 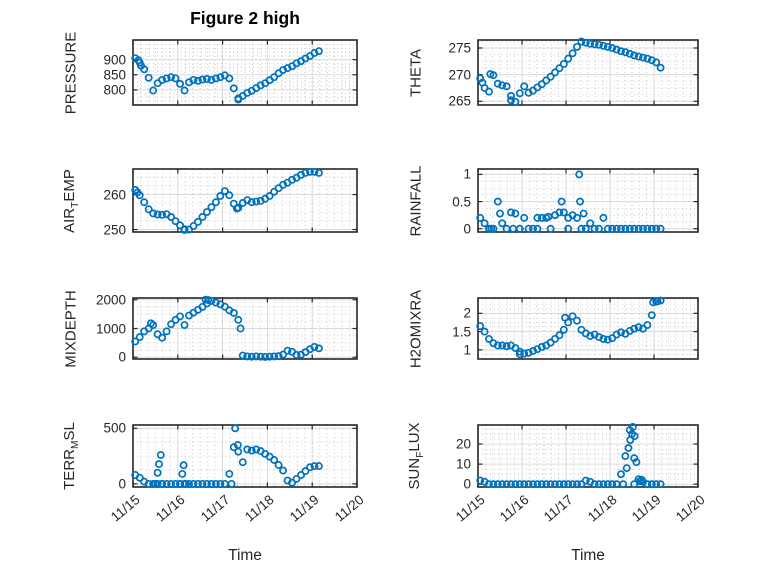 I want to click on figure-title: Figure 2 high, so click(x=245, y=18).